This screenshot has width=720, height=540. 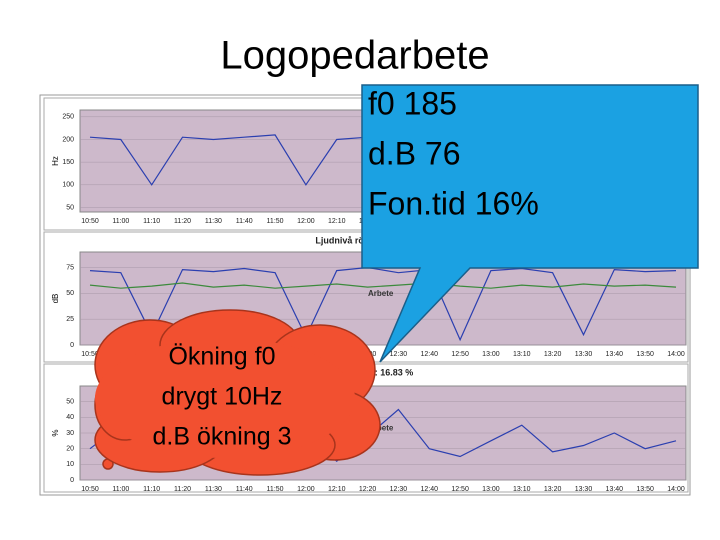 What do you see at coordinates (222, 437) in the screenshot?
I see `cloud-text: d.B ökning 3` at bounding box center [222, 437].